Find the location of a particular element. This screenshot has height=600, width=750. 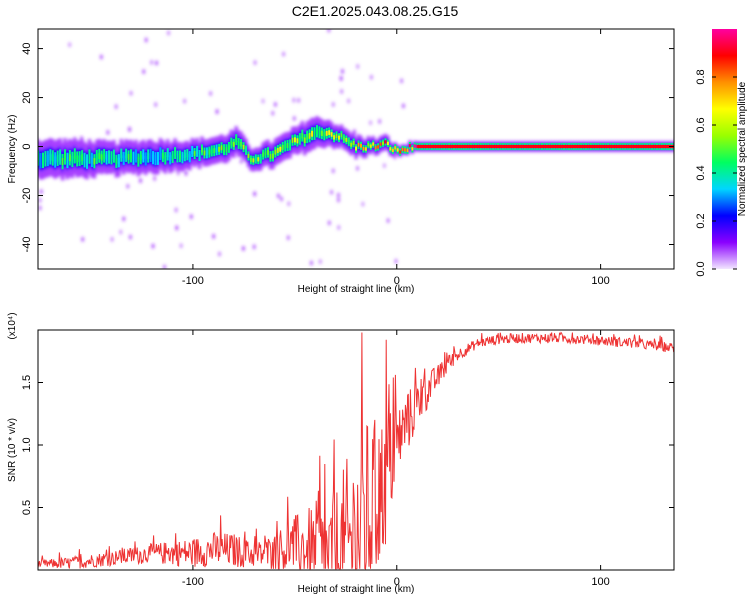

colorbar-label: Normalized spectral amplitude is located at coordinates (742, 148).